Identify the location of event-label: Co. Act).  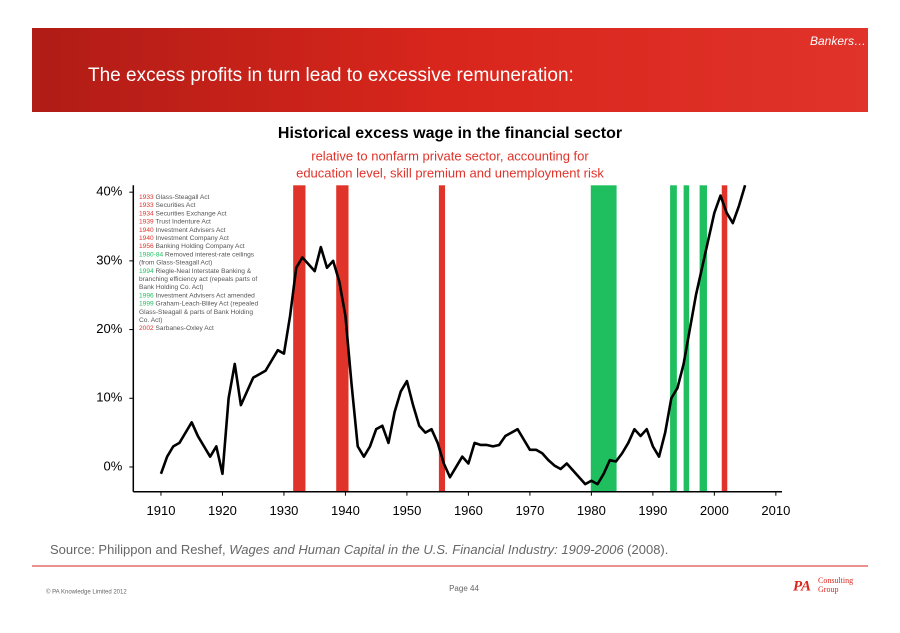
(150, 320).